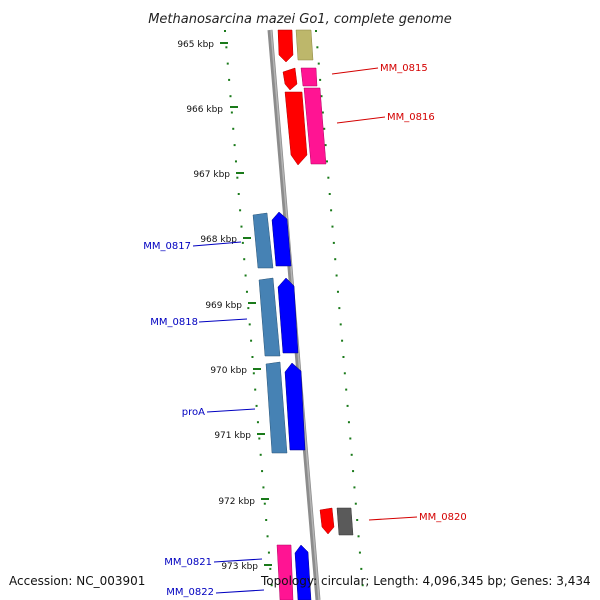 The image size is (600, 600). I want to click on gene-label-mm0816: MM_0816, so click(411, 117).